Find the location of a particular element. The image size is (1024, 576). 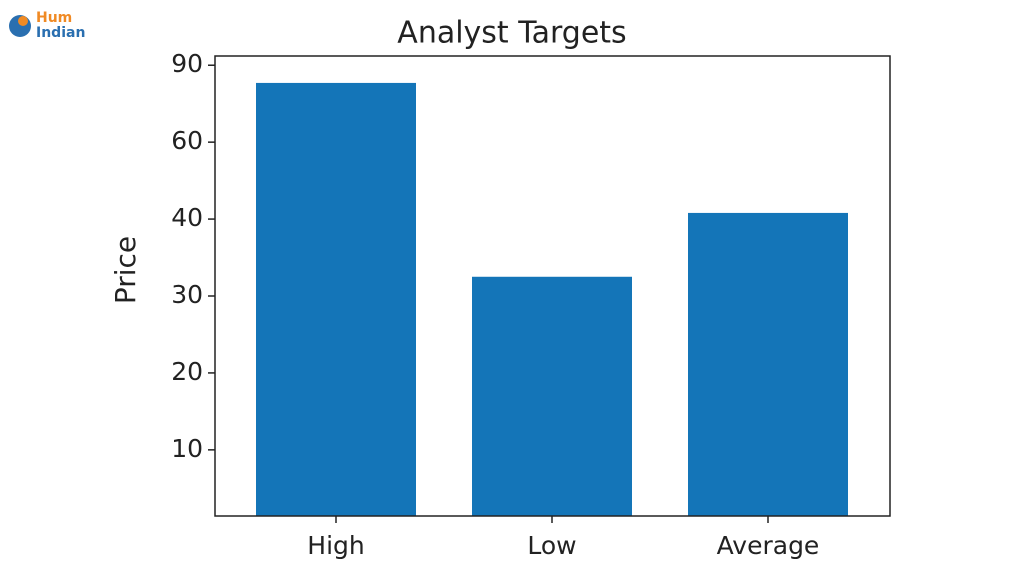

logo-icon-dot is located at coordinates (23, 21).